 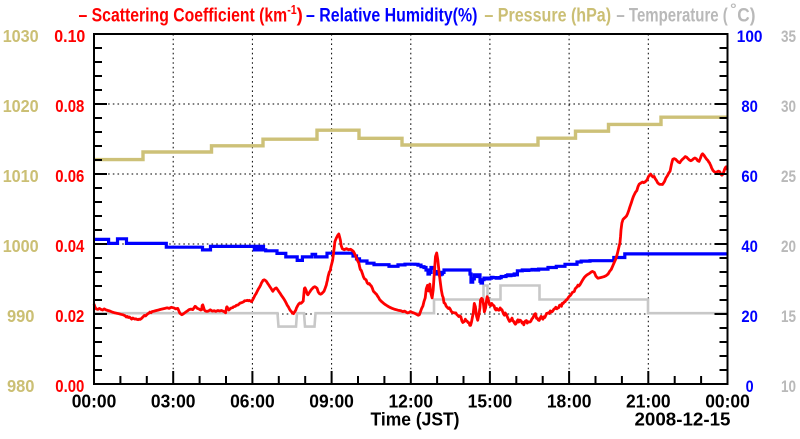 I want to click on svg-text: 80, so click(x=749, y=106).